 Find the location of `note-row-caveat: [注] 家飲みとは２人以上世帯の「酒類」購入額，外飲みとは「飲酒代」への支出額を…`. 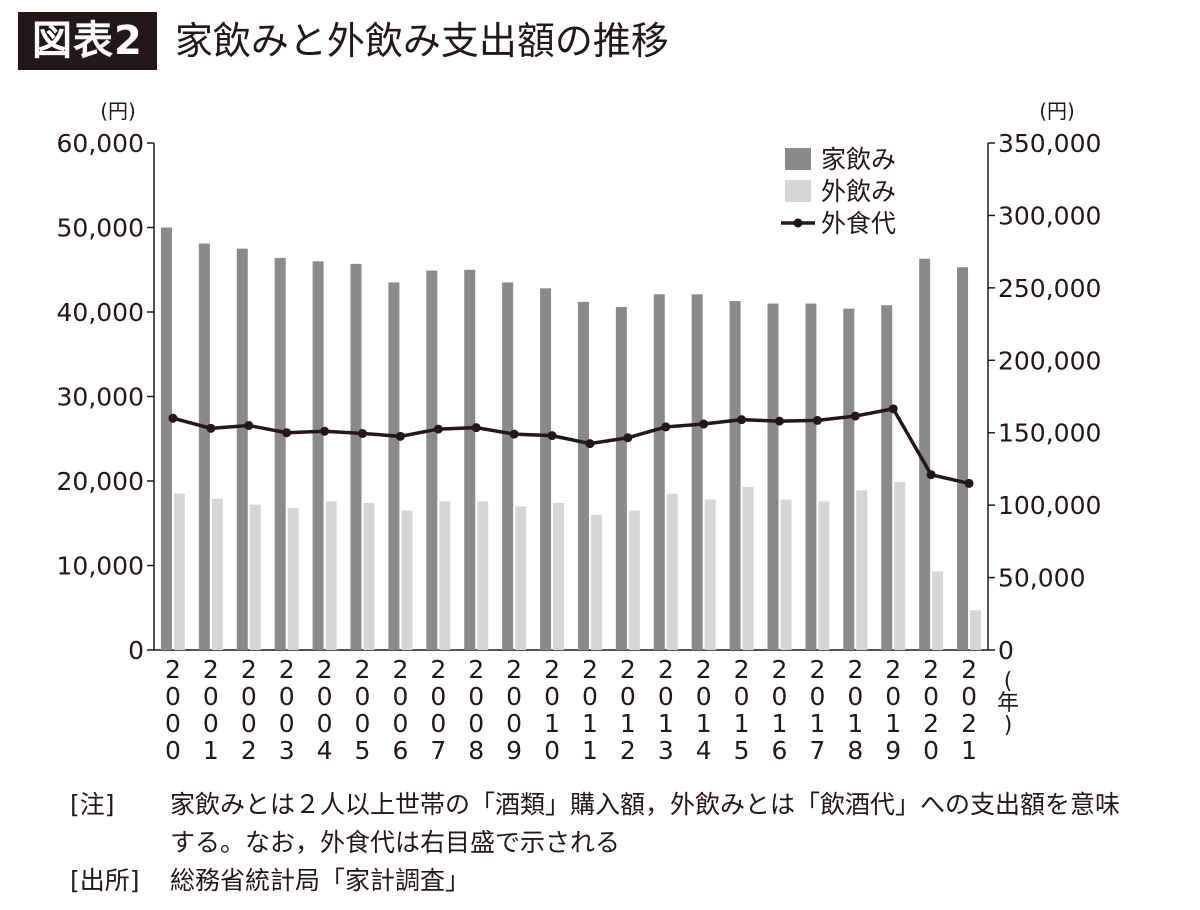

note-row-caveat: [注] 家飲みとは２人以上世帯の「酒類」購入額，外飲みとは「飲酒代」への支出額を… is located at coordinates (600, 824).